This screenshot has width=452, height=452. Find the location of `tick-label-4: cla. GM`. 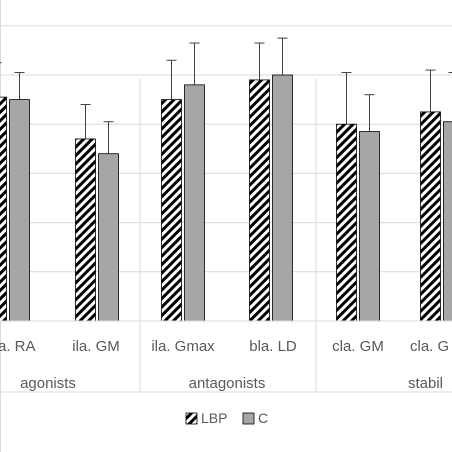

tick-label-4: cla. GM is located at coordinates (358, 346).